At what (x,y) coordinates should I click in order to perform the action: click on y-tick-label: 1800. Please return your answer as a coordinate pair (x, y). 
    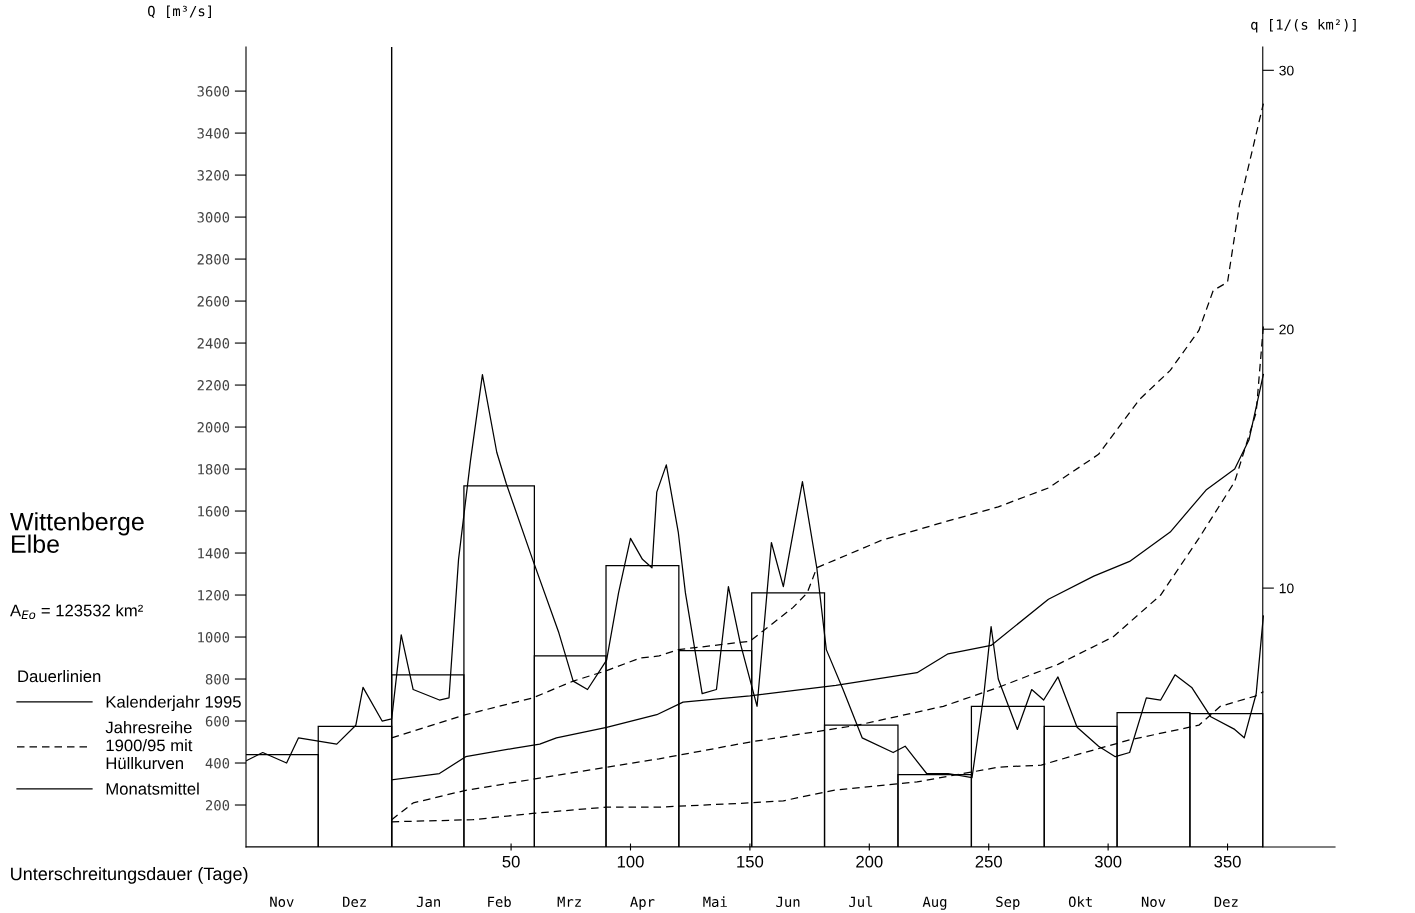
    Looking at the image, I should click on (214, 469).